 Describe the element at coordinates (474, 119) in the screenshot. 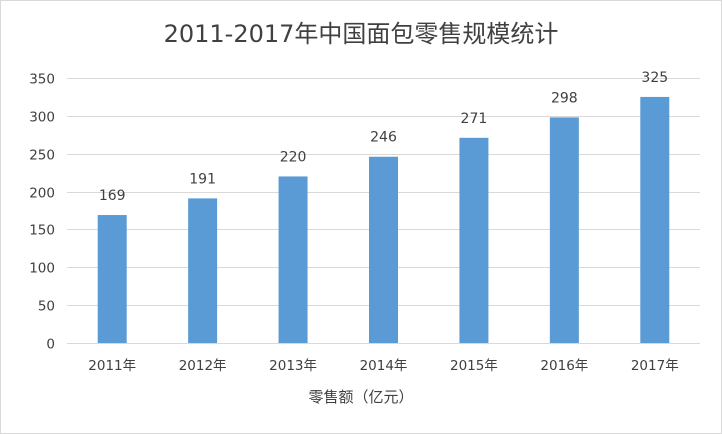

I see `data-label: 271` at that location.